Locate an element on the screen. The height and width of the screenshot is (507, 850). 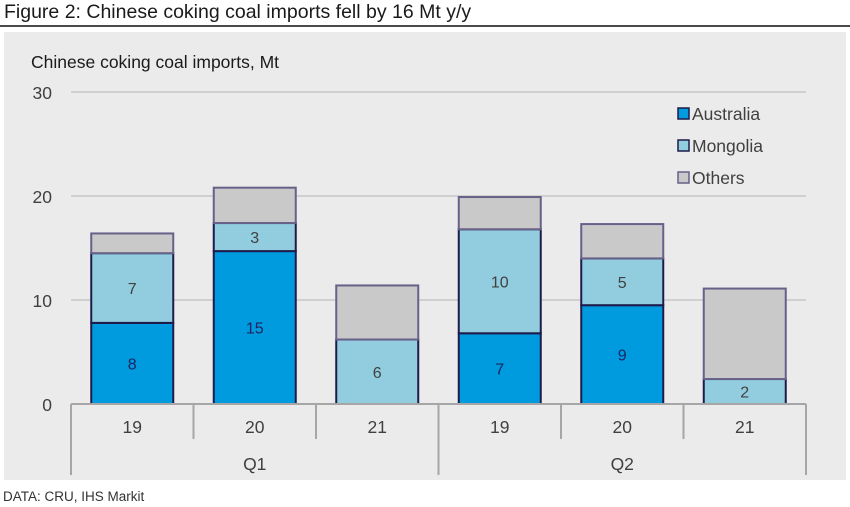
legend-label: Others is located at coordinates (718, 178).